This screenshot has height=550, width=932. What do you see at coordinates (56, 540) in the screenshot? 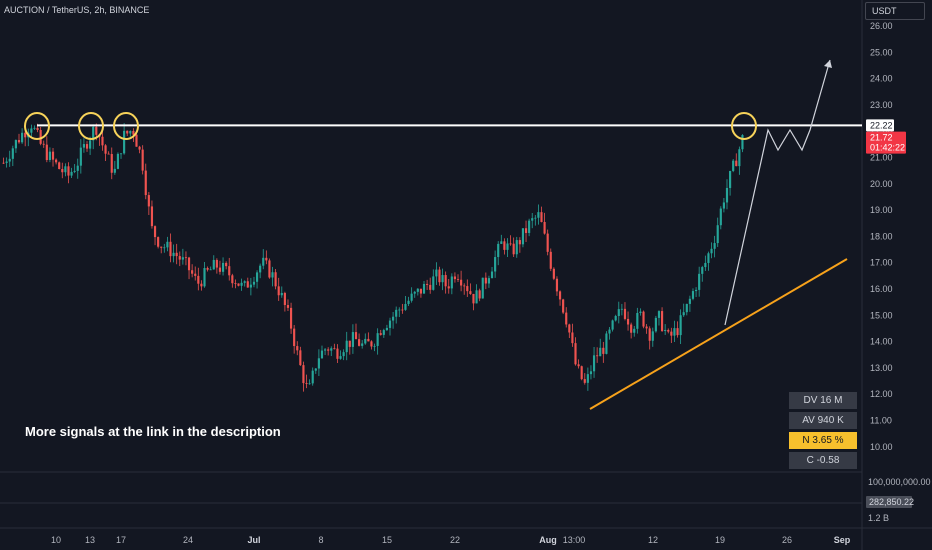
I see `time-tick-label: 10` at bounding box center [56, 540].